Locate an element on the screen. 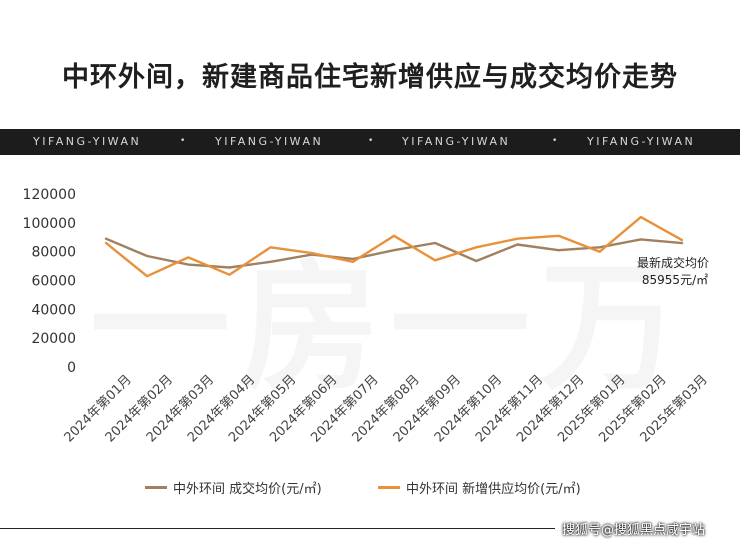 The width and height of the screenshot is (740, 544). source-credit: 搜狐号@搜狐黑点咸宇站 is located at coordinates (634, 530).